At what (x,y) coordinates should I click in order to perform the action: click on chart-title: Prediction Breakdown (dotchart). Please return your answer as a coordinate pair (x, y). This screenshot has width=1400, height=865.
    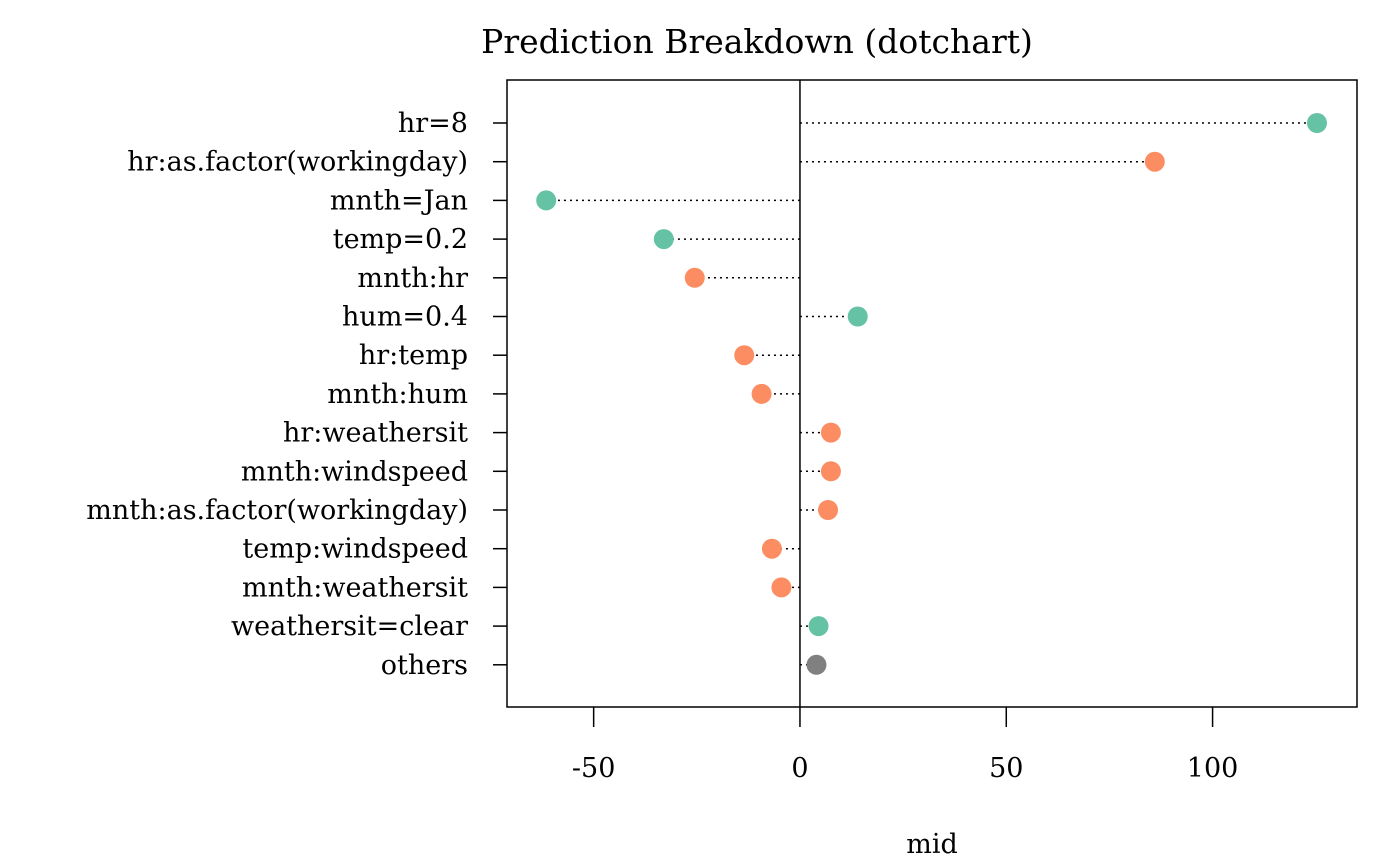
    Looking at the image, I should click on (757, 41).